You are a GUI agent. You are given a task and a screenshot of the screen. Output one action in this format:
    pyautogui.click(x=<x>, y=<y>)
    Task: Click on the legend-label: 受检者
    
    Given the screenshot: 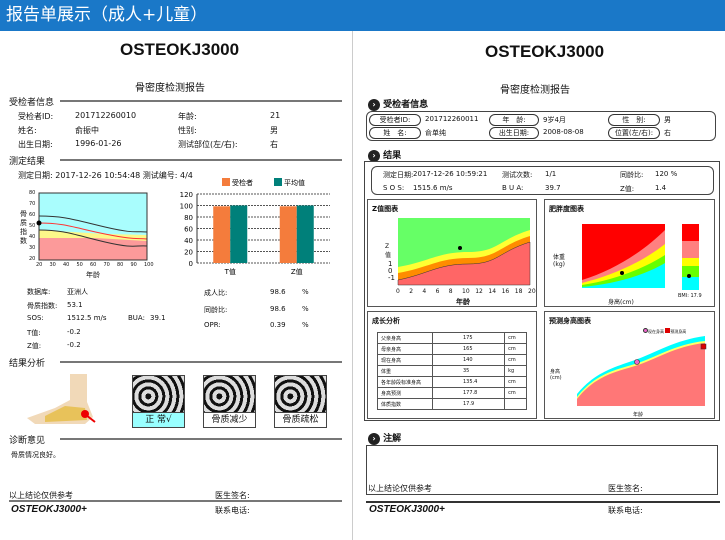 What is the action you would take?
    pyautogui.click(x=242, y=182)
    